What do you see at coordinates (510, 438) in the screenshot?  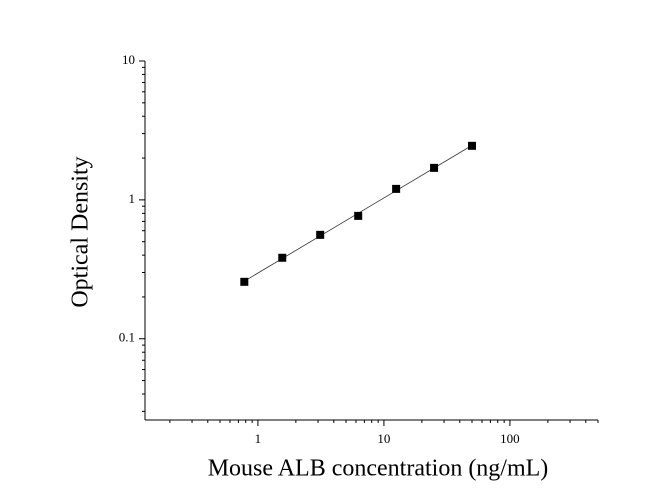 I see `x-tick-label: 100` at bounding box center [510, 438].